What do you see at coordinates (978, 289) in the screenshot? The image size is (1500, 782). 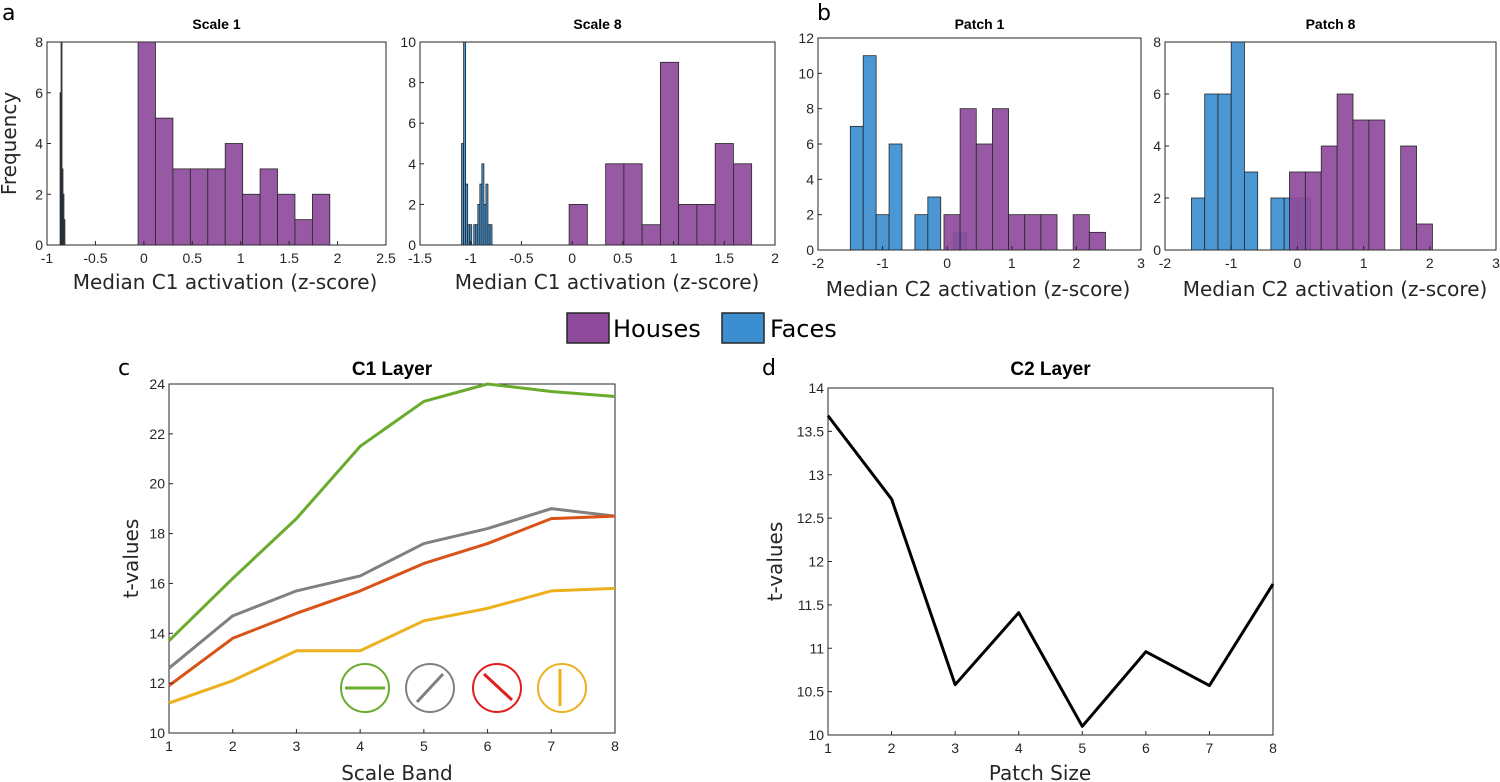 I see `x-axis-label: Median C2 activation (z-score)` at bounding box center [978, 289].